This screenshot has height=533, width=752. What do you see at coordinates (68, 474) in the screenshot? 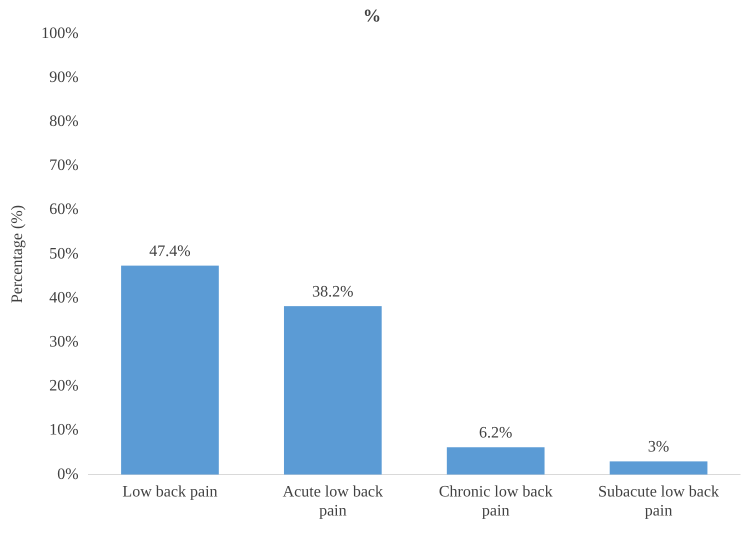
I see `y-tick-label: 0%` at bounding box center [68, 474].